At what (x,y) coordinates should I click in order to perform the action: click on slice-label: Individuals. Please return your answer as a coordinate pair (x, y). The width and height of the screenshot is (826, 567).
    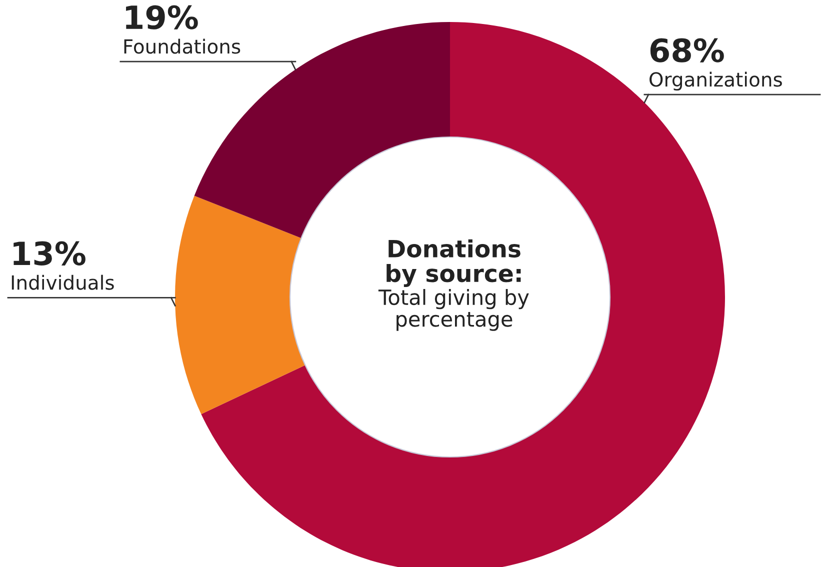
    Looking at the image, I should click on (63, 282).